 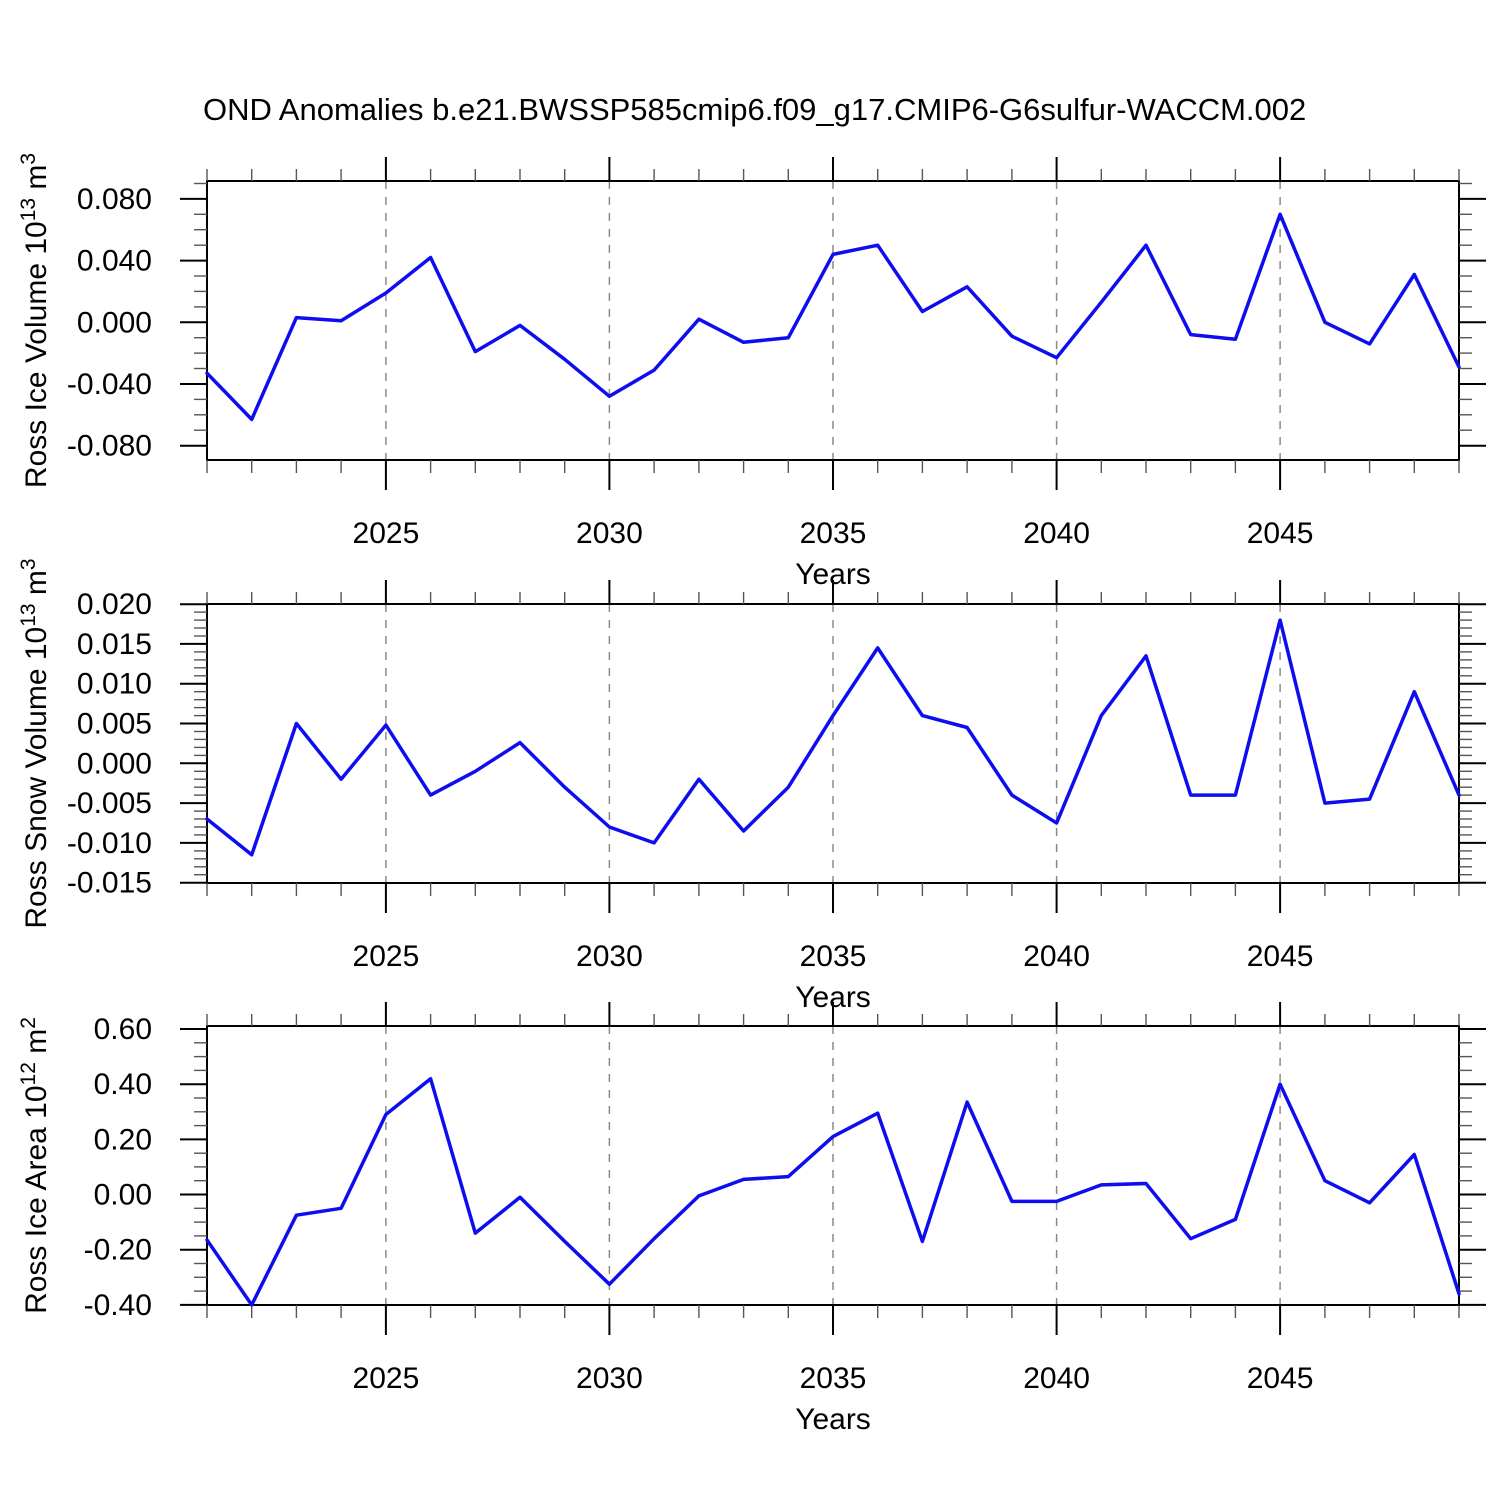 What do you see at coordinates (114, 604) in the screenshot?
I see `y-tick-label: 0.020` at bounding box center [114, 604].